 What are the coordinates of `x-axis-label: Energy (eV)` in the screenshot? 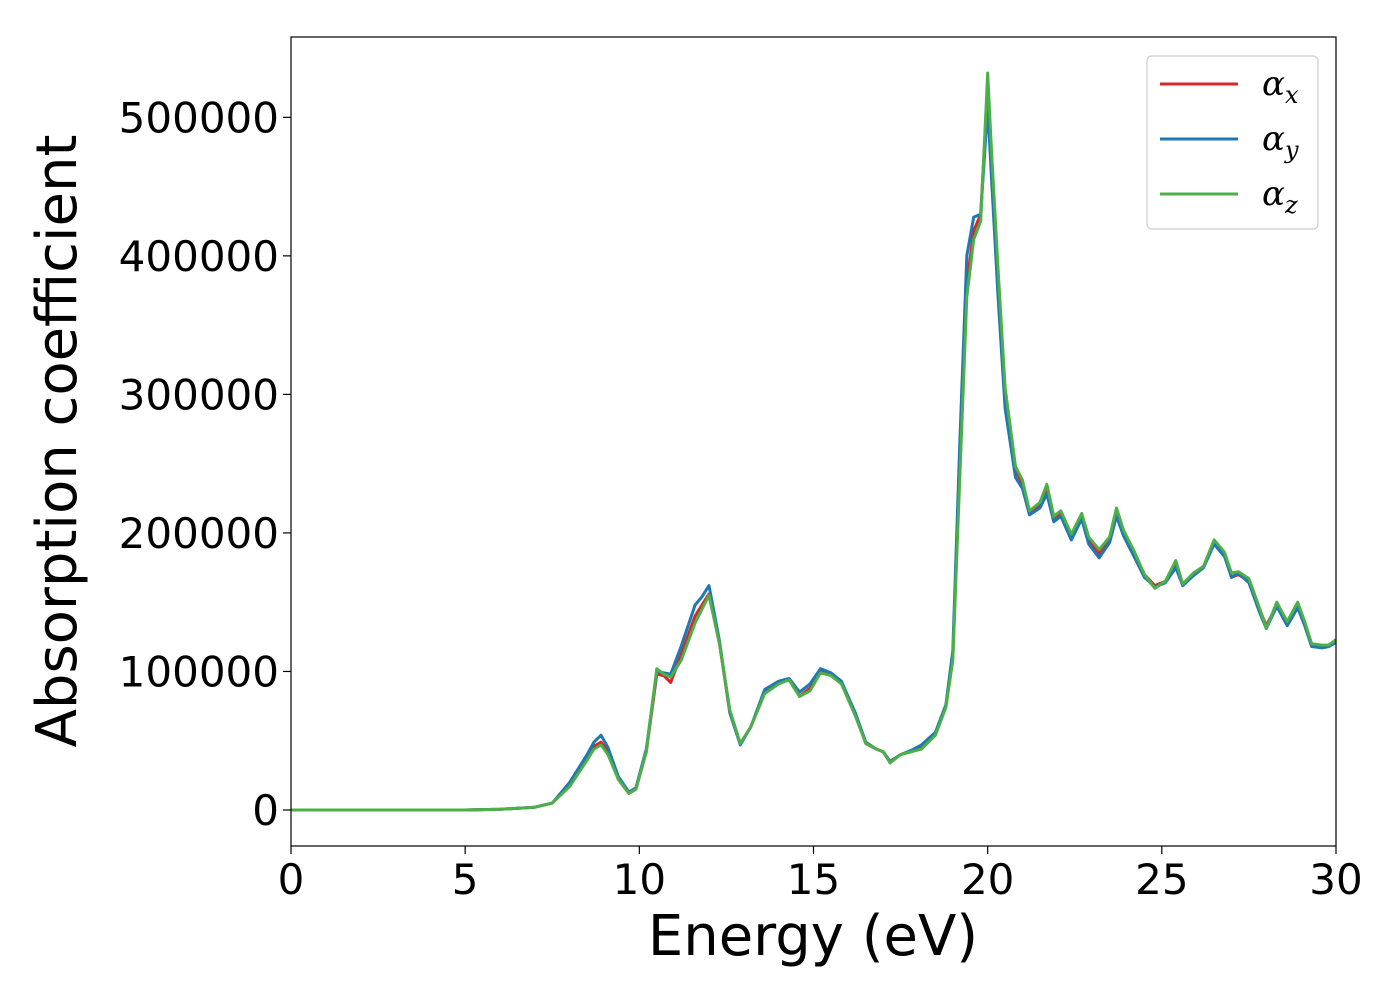 It's located at (813, 936).